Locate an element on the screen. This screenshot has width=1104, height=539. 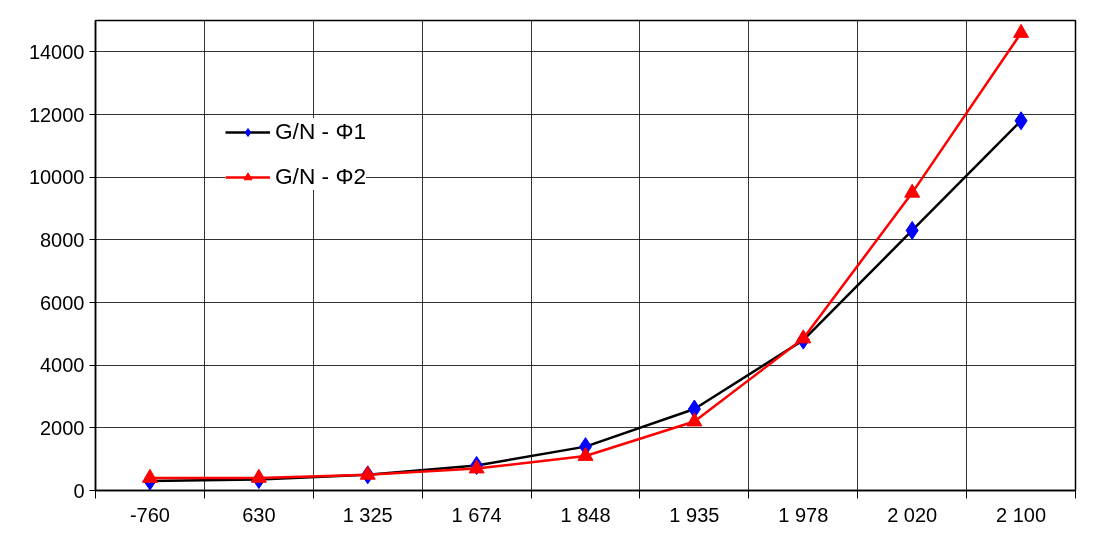
x-tick-label: 1 674 is located at coordinates (476, 514).